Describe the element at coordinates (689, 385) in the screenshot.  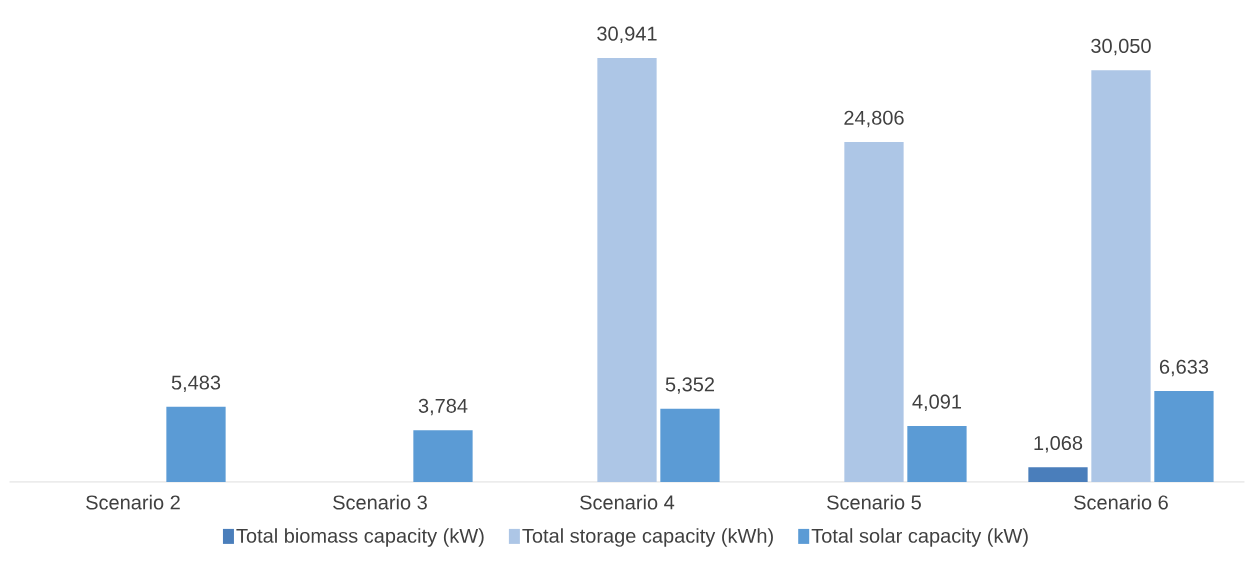
I see `data-label: 5,352` at that location.